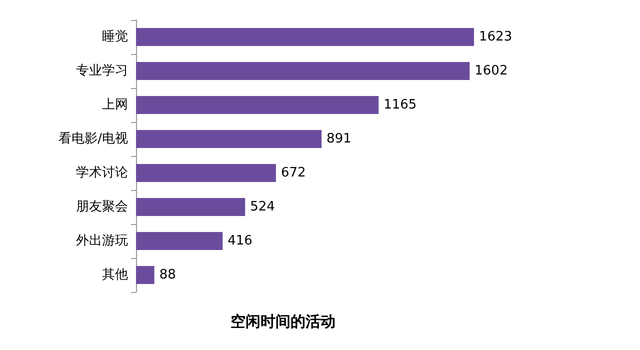  What do you see at coordinates (262, 207) in the screenshot?
I see `data-label: 524` at bounding box center [262, 207].